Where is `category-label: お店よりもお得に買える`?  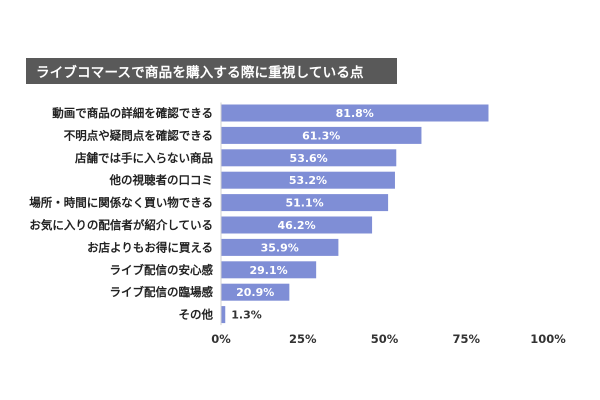
category-label: お店よりもお得に買える is located at coordinates (150, 247).